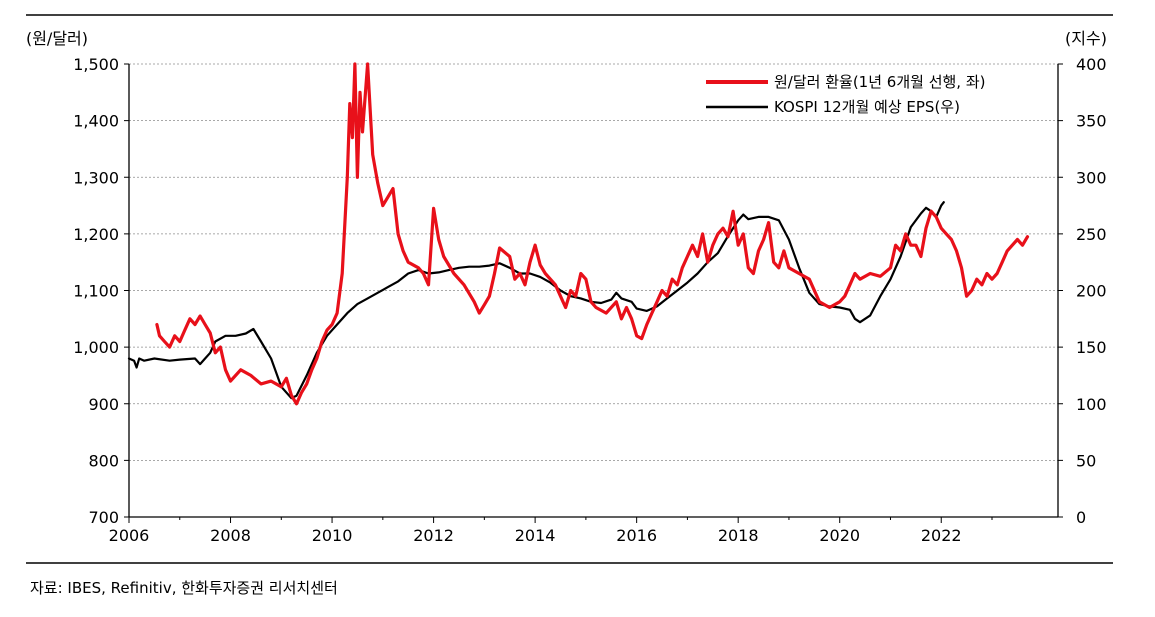 This screenshot has width=1155, height=617. What do you see at coordinates (433, 535) in the screenshot?
I see `x-tick-label: 2012` at bounding box center [433, 535].